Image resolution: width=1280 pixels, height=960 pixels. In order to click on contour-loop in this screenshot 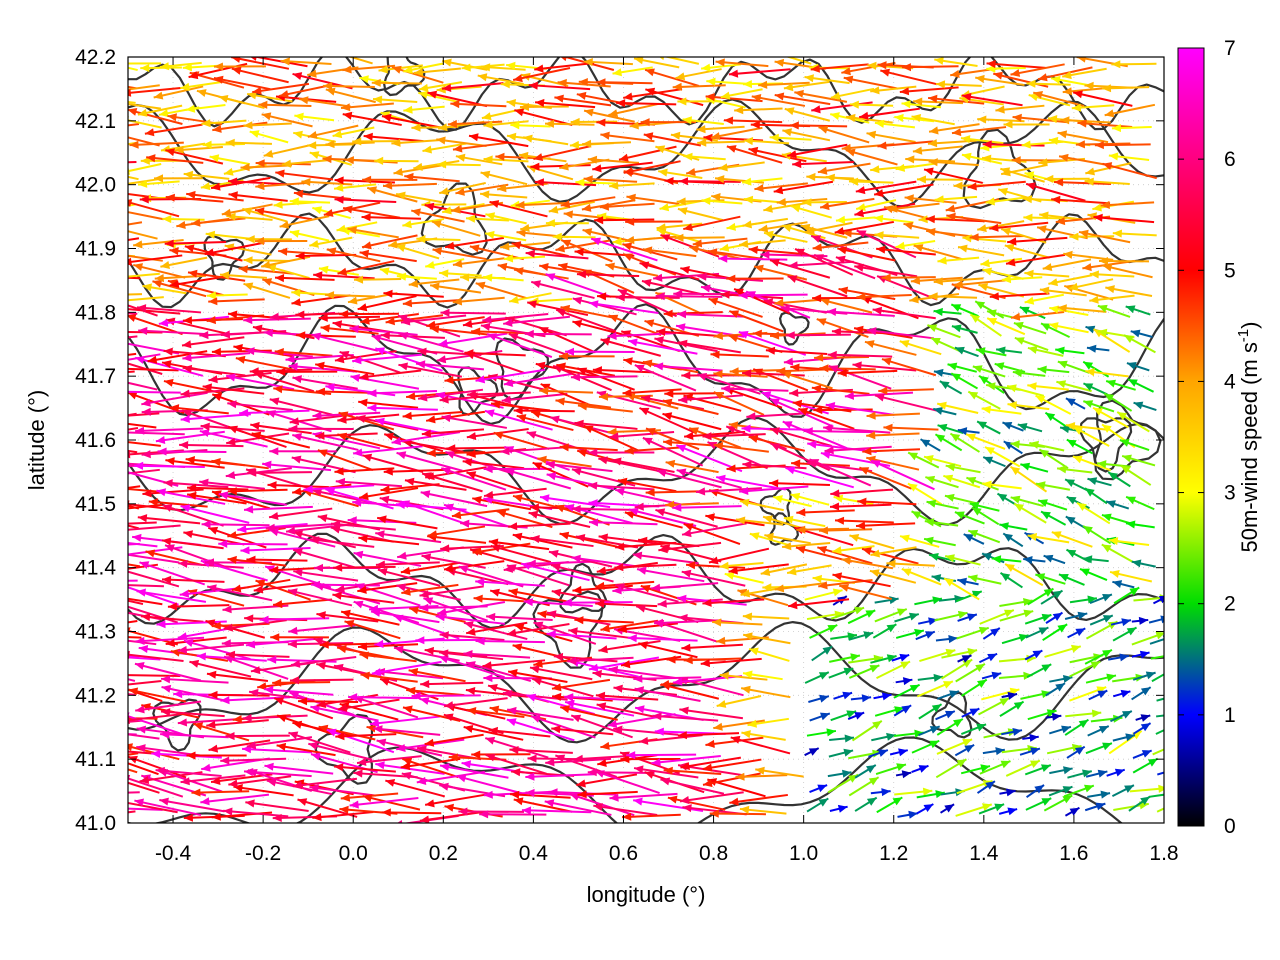, I will do `click(952, 715)`.